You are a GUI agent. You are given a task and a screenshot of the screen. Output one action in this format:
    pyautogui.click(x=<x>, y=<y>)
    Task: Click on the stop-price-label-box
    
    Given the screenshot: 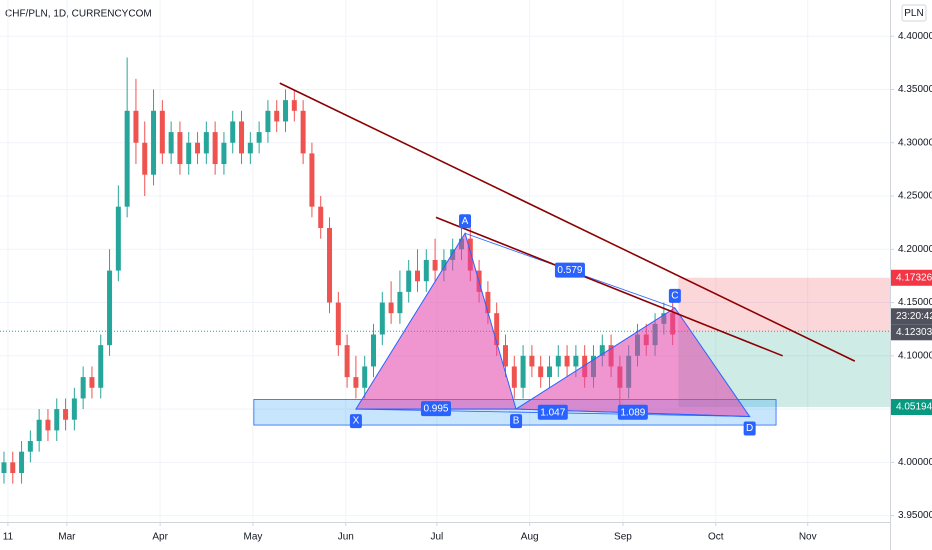 What is the action you would take?
    pyautogui.click(x=911, y=277)
    